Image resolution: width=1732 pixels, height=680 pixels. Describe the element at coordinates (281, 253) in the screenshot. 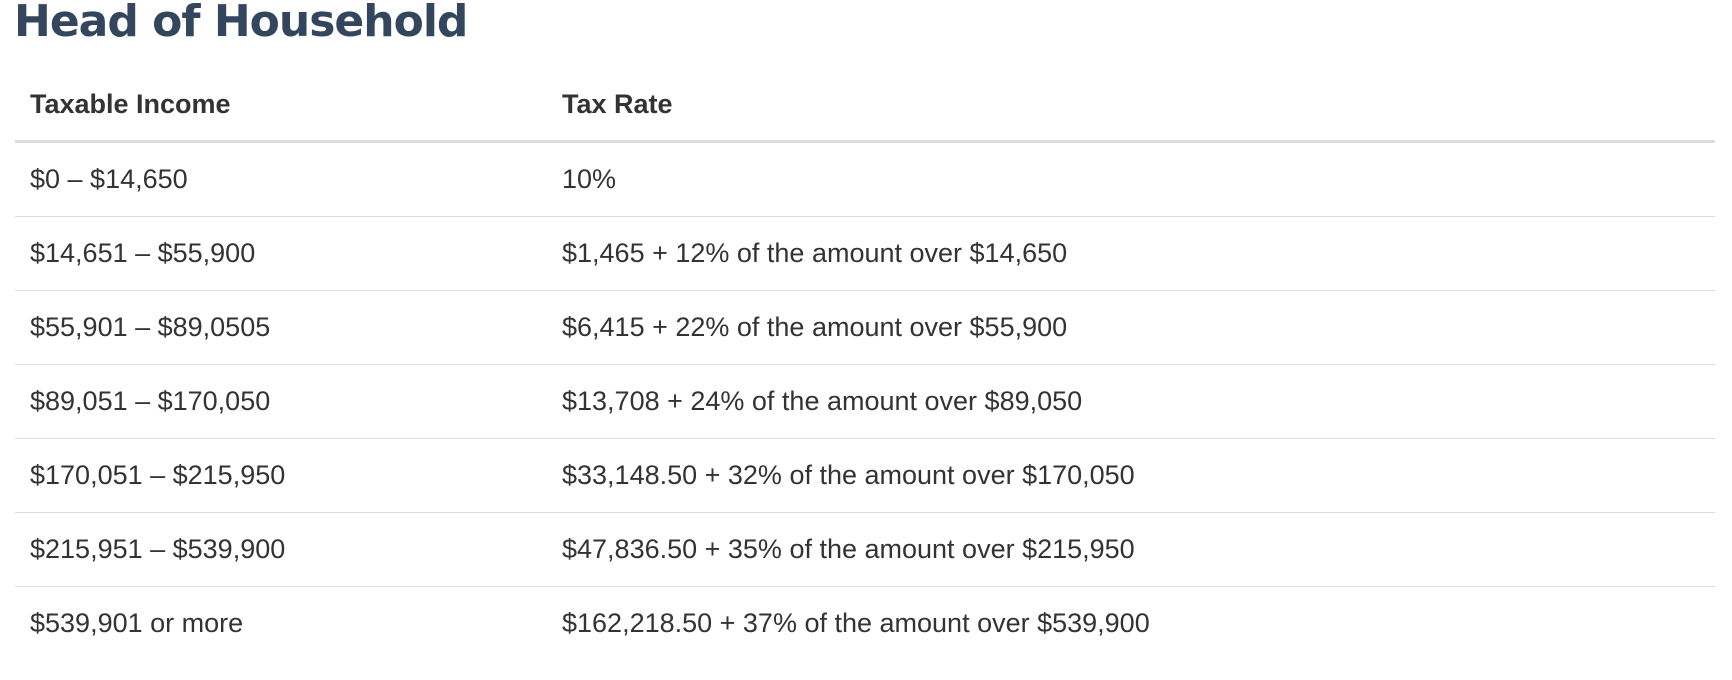

I see `income-range-cell: $14,651 – $55,900` at that location.